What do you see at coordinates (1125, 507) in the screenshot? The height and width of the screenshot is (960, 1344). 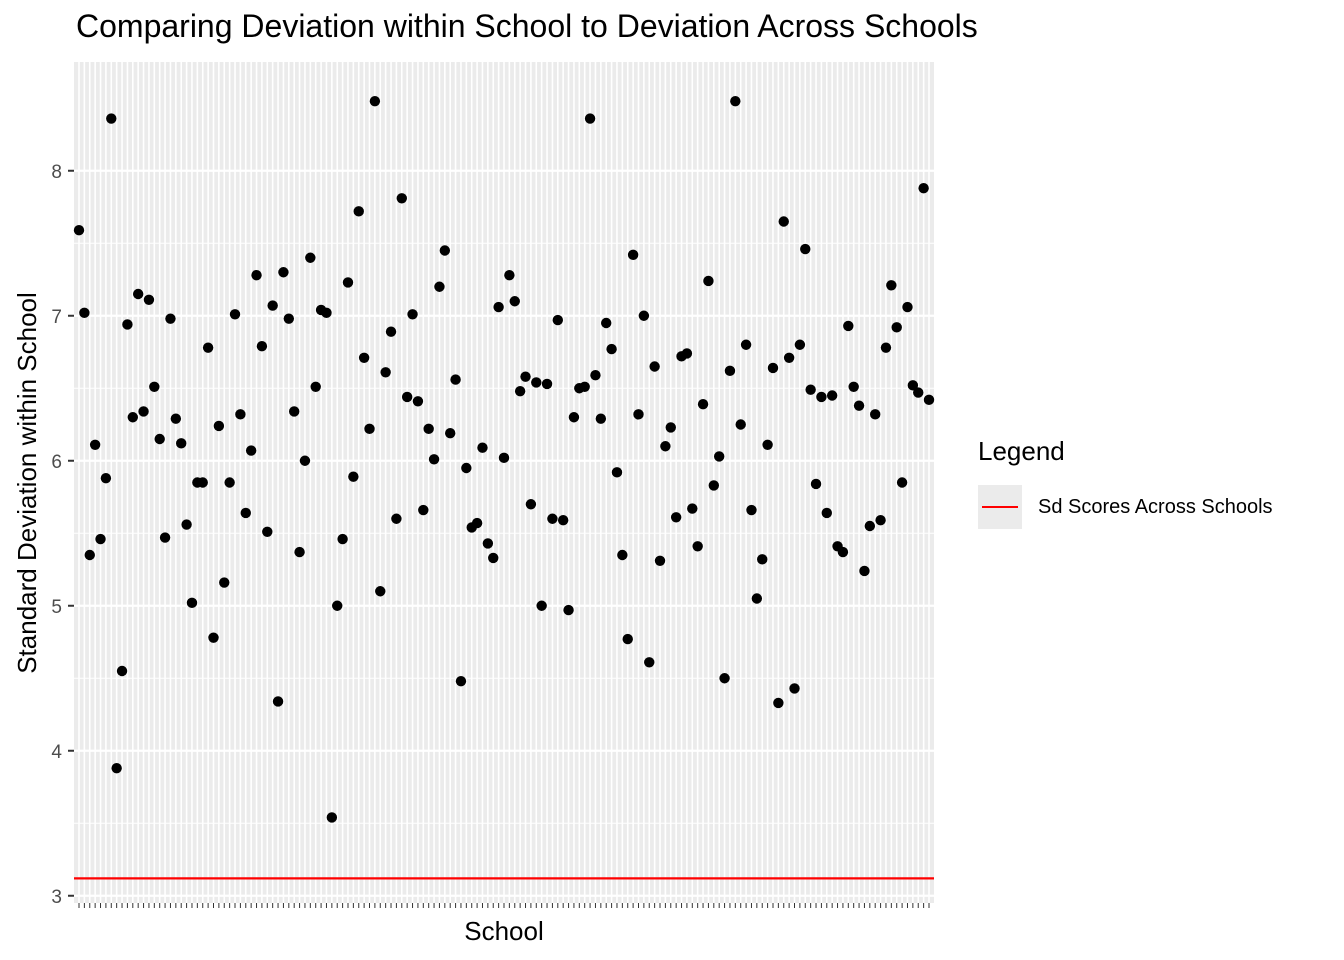 I see `legend-item-sd-scores: Sd Scores Across Schools` at bounding box center [1125, 507].